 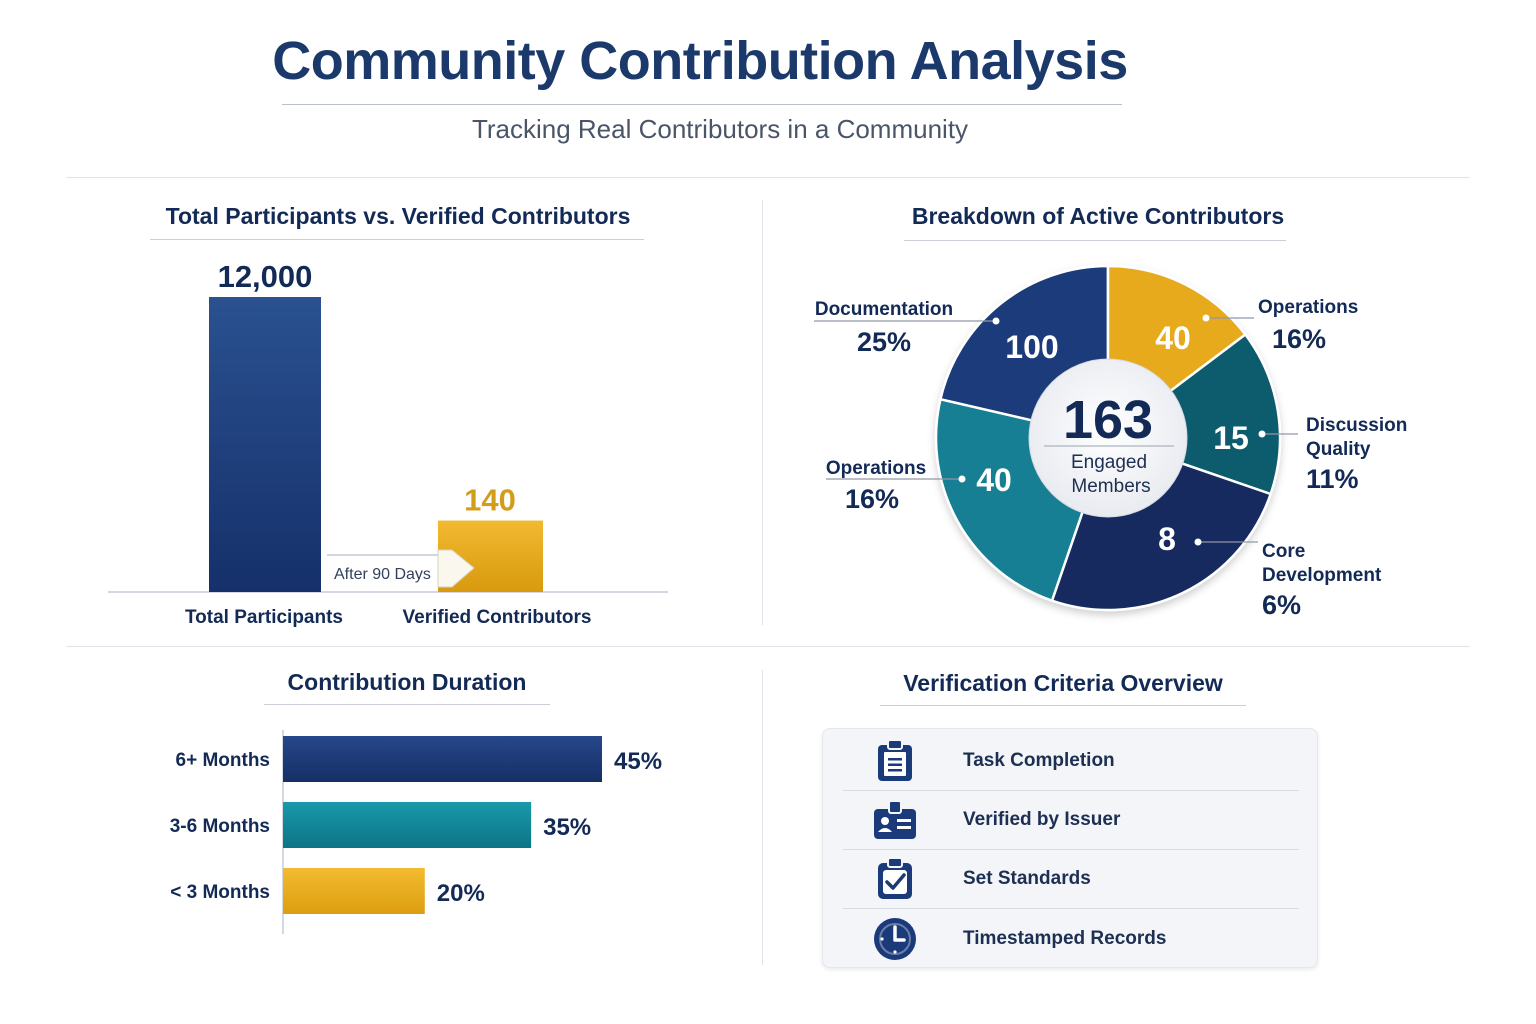 I want to click on criteria-title-rule, so click(x=1063, y=705).